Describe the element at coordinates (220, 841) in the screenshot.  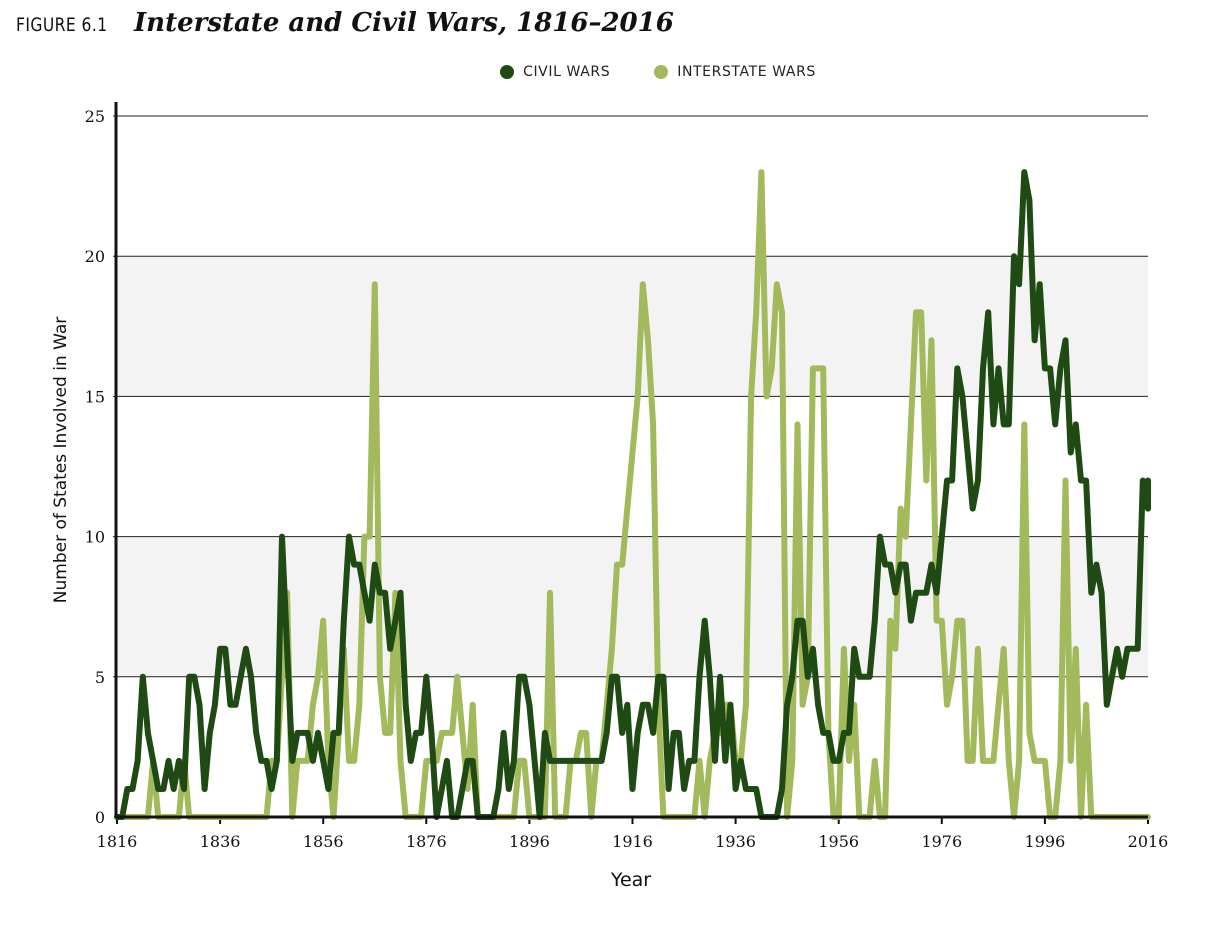
I see `x-tick-label: 1836` at that location.